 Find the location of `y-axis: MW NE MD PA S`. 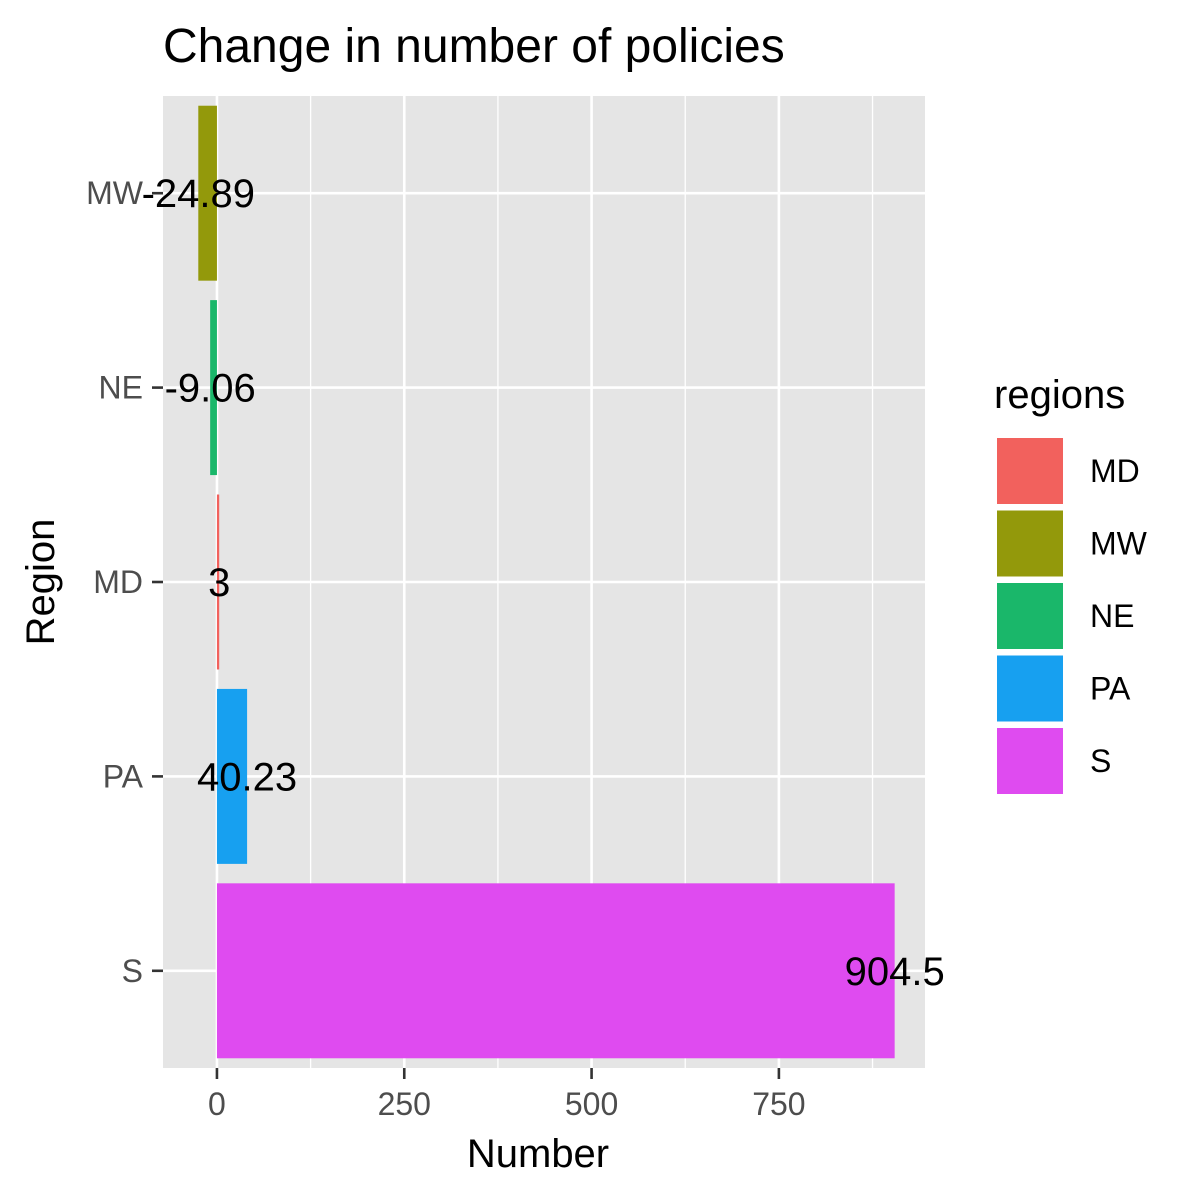

y-axis: MW NE MD PA S is located at coordinates (124, 582).